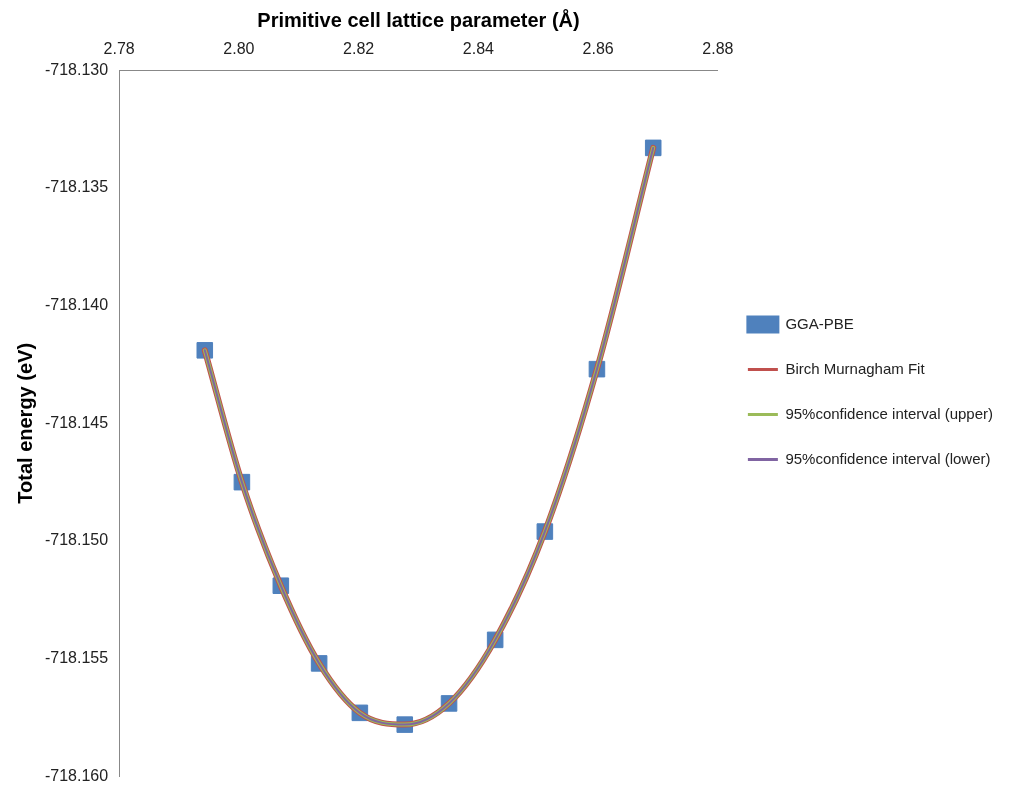 The height and width of the screenshot is (789, 1013). Describe the element at coordinates (889, 413) in the screenshot. I see `legend-label: 95%confidence interval (upper)` at that location.